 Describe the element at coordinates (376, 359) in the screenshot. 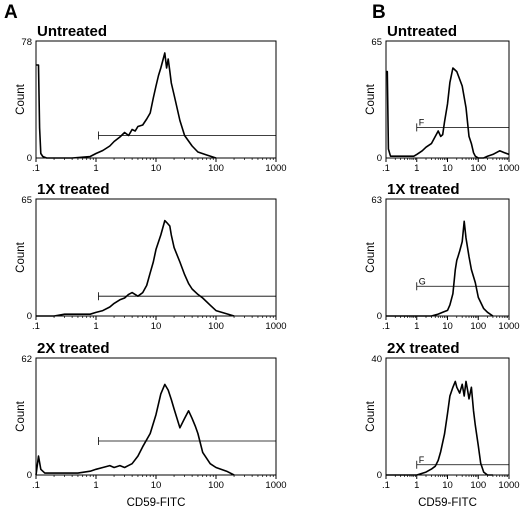

I see `y-tick-label: 40` at that location.